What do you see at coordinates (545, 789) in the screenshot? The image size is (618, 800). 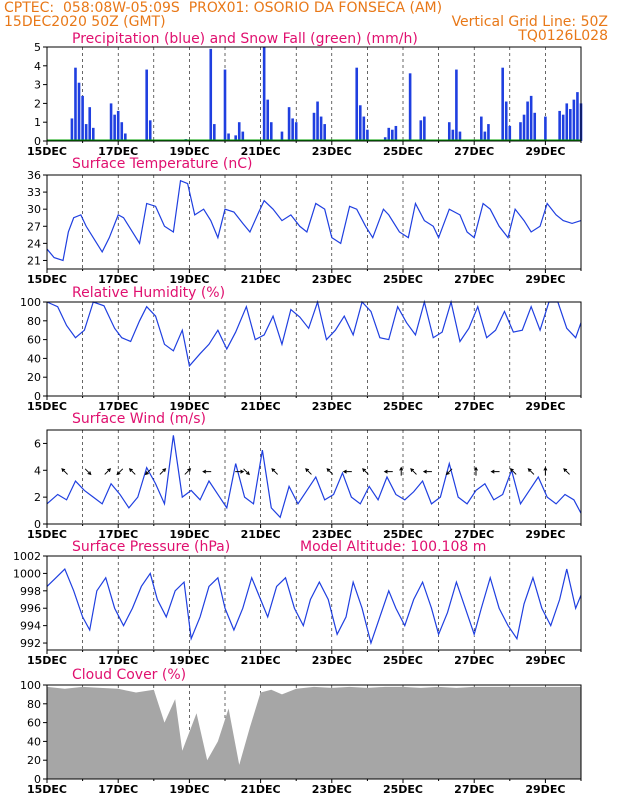 I see `cloud-xtick-label: 29DEC` at bounding box center [545, 789].